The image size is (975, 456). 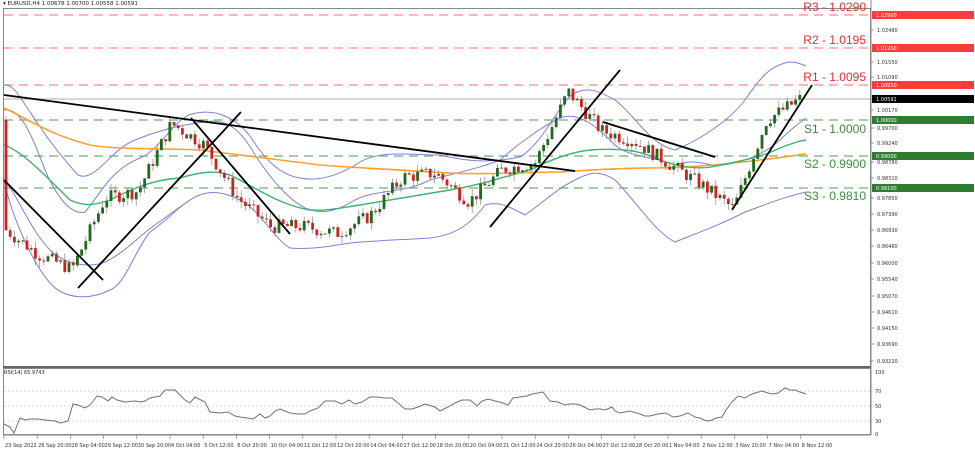 What do you see at coordinates (386, 446) in the screenshot?
I see `time-tick: 14 Oct 04:00` at bounding box center [386, 446].